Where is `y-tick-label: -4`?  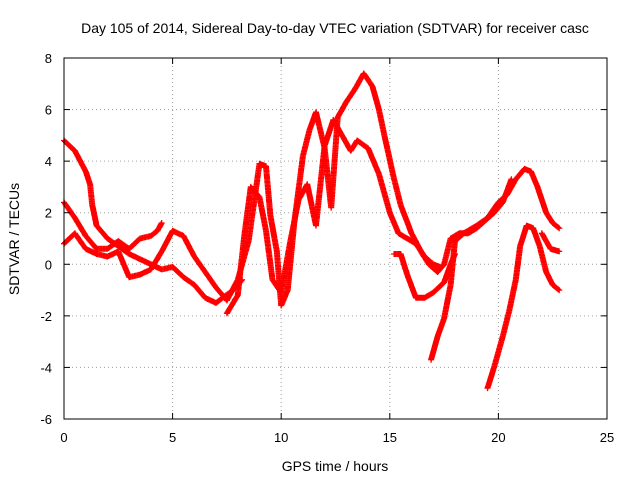 y-tick-label: -4 is located at coordinates (46, 367).